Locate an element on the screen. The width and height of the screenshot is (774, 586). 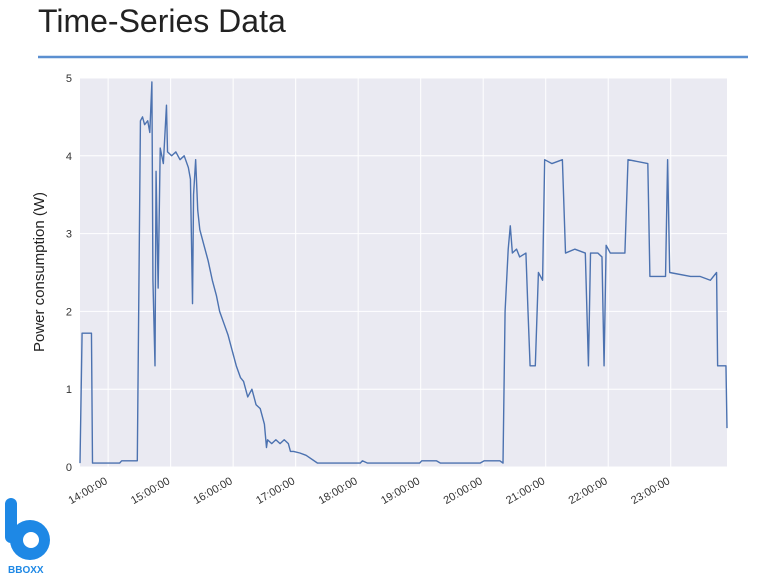
x-tick-label: 19:00:00 is located at coordinates (400, 491).